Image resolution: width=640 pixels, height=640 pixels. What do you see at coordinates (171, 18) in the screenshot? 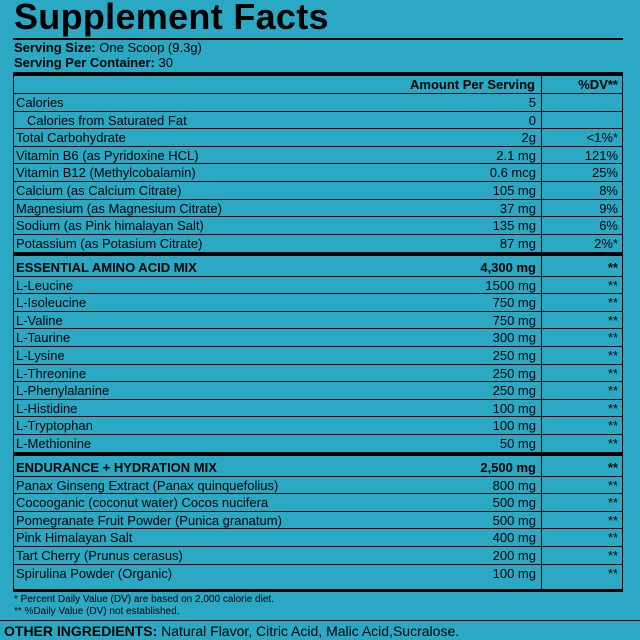
I see `title: Supplement Facts` at bounding box center [171, 18].